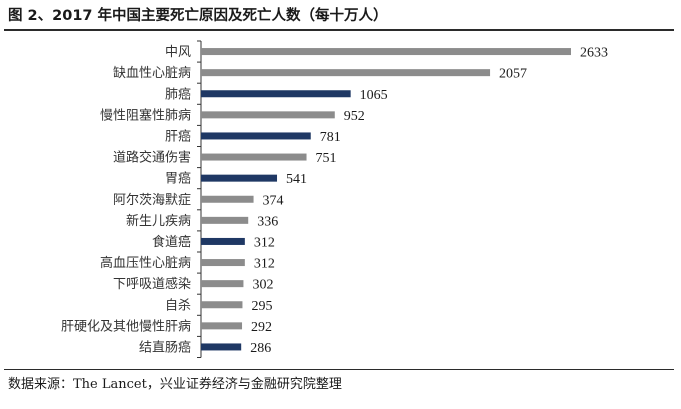 This screenshot has width=681, height=409. Describe the element at coordinates (354, 116) in the screenshot. I see `value-label: 952` at that location.